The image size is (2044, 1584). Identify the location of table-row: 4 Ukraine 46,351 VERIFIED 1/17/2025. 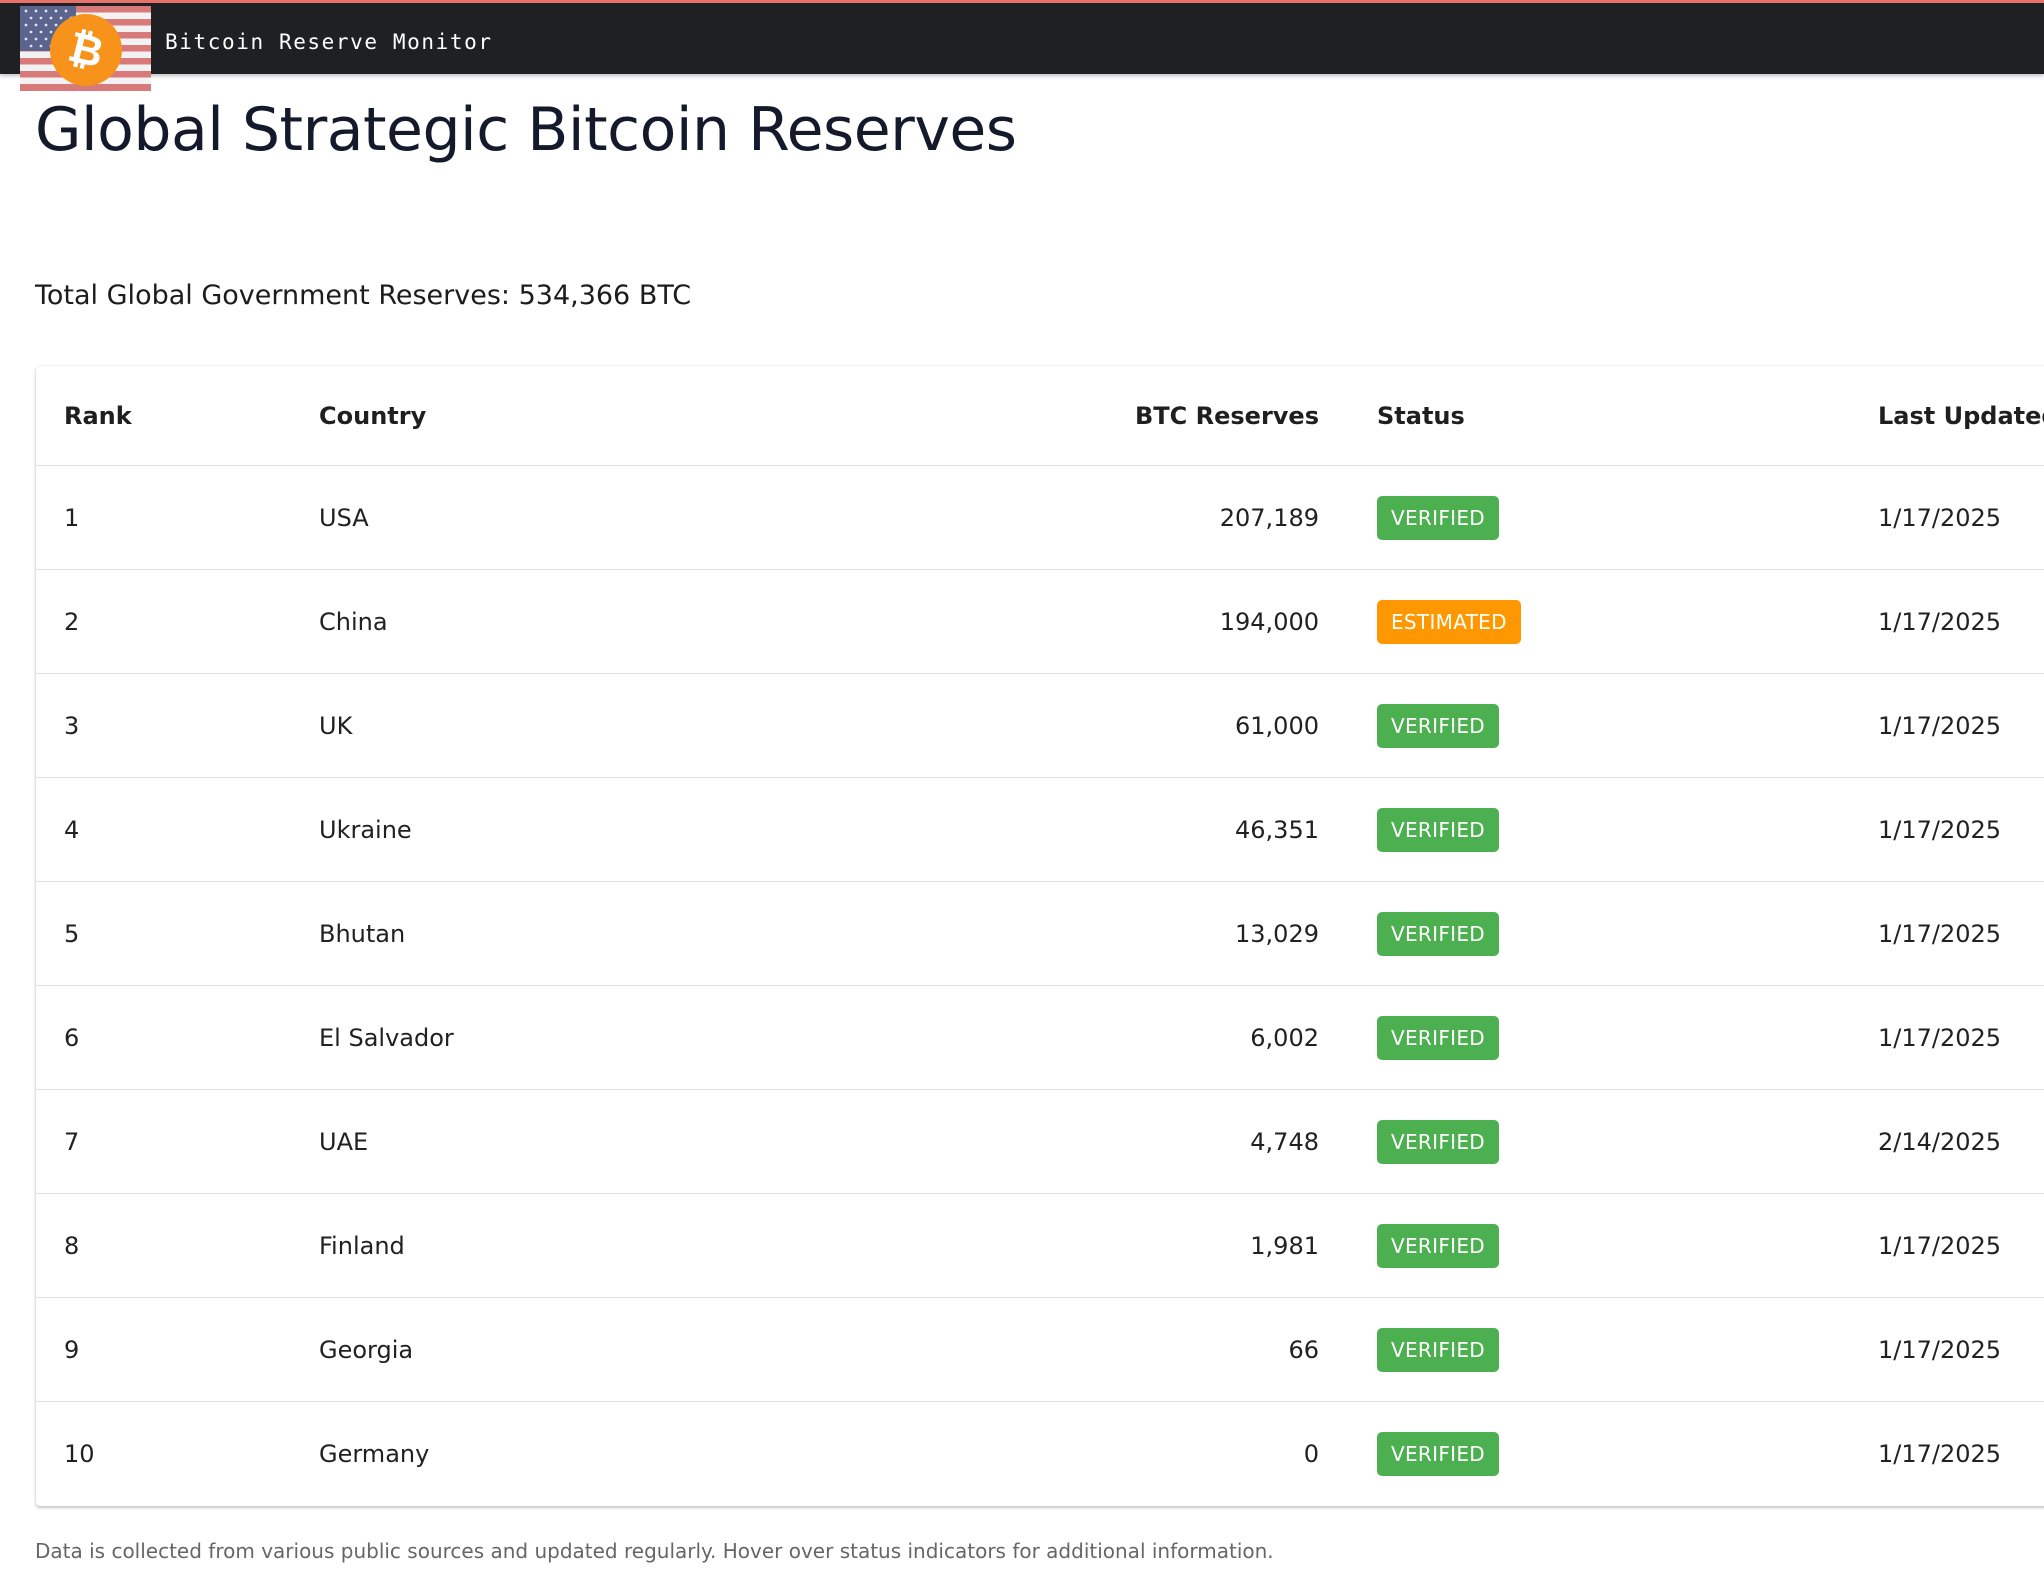
(1040, 829).